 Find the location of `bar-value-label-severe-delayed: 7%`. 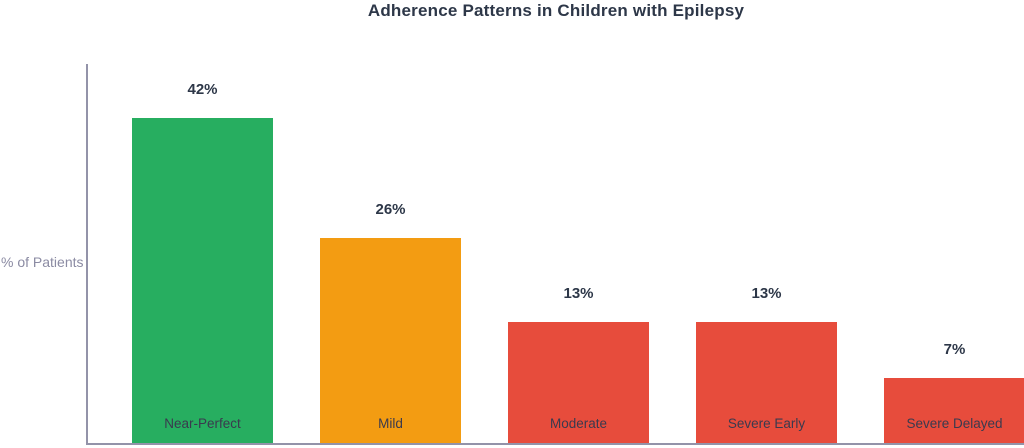

bar-value-label-severe-delayed: 7% is located at coordinates (954, 349).